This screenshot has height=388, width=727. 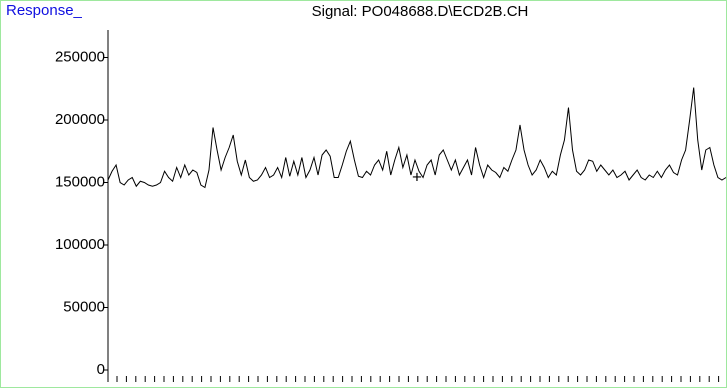 What do you see at coordinates (417, 176) in the screenshot?
I see `cursor-cross: +` at bounding box center [417, 176].